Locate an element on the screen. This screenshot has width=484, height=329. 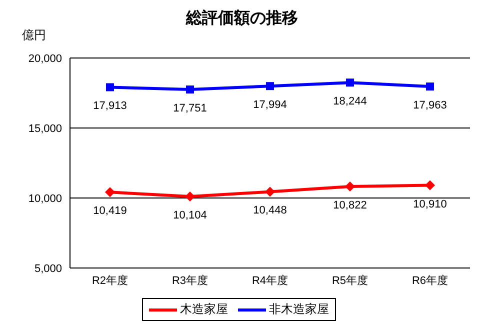
legend-label: 木造家屋 is located at coordinates (203, 309).